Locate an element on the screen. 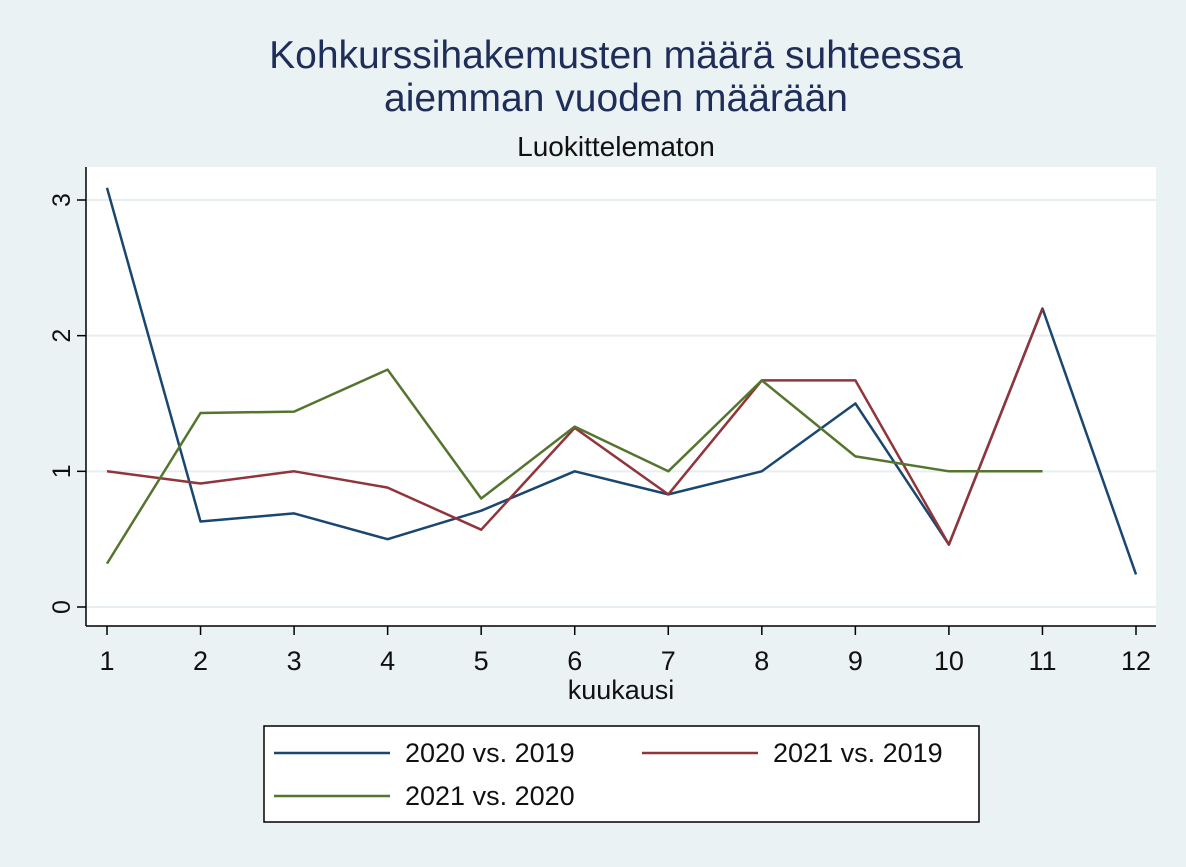 The width and height of the screenshot is (1186, 867). x-tick-label-4: 5 is located at coordinates (481, 661).